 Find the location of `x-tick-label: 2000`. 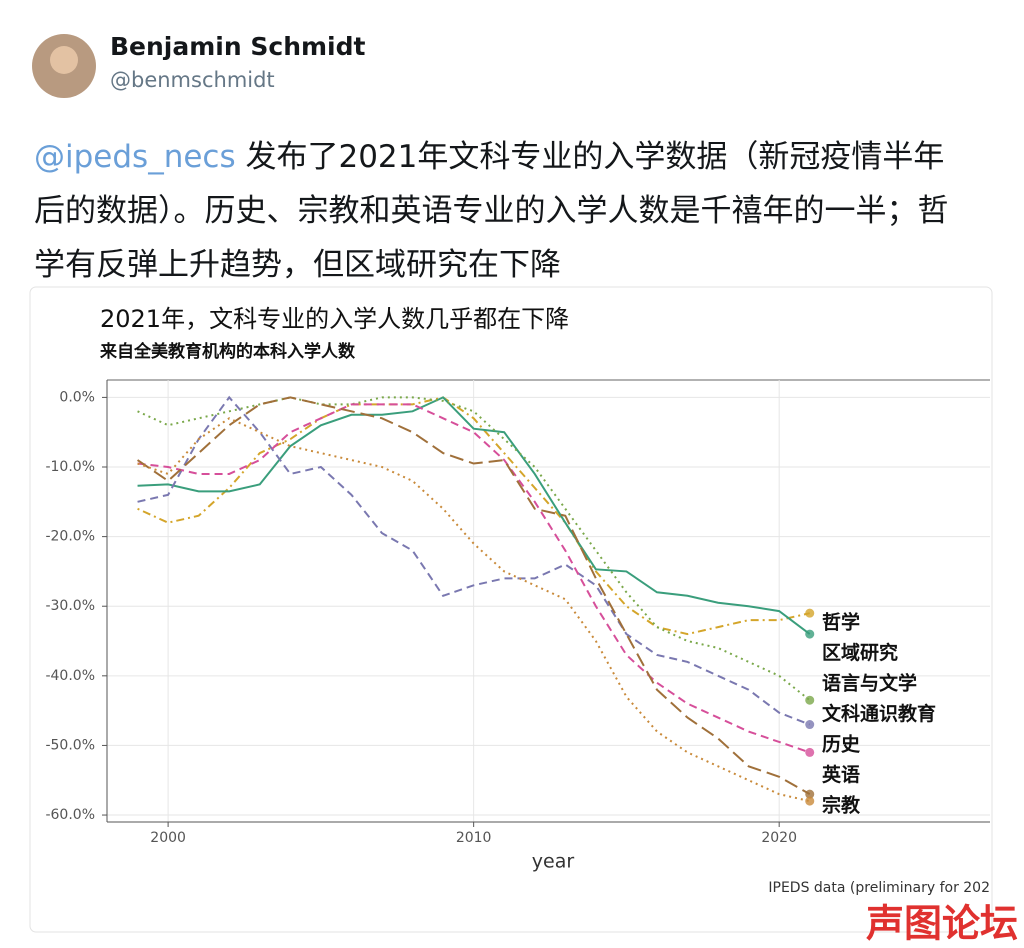

x-tick-label: 2000 is located at coordinates (168, 838).